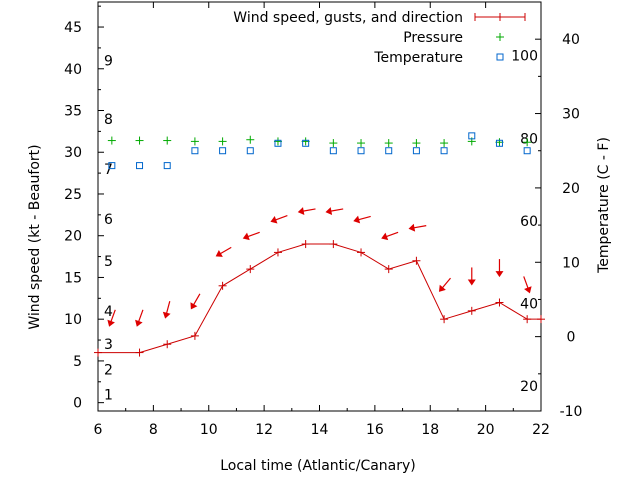 Image resolution: width=640 pixels, height=480 pixels. I want to click on legend-label-wind: Wind speed, gusts, and direction, so click(348, 18).